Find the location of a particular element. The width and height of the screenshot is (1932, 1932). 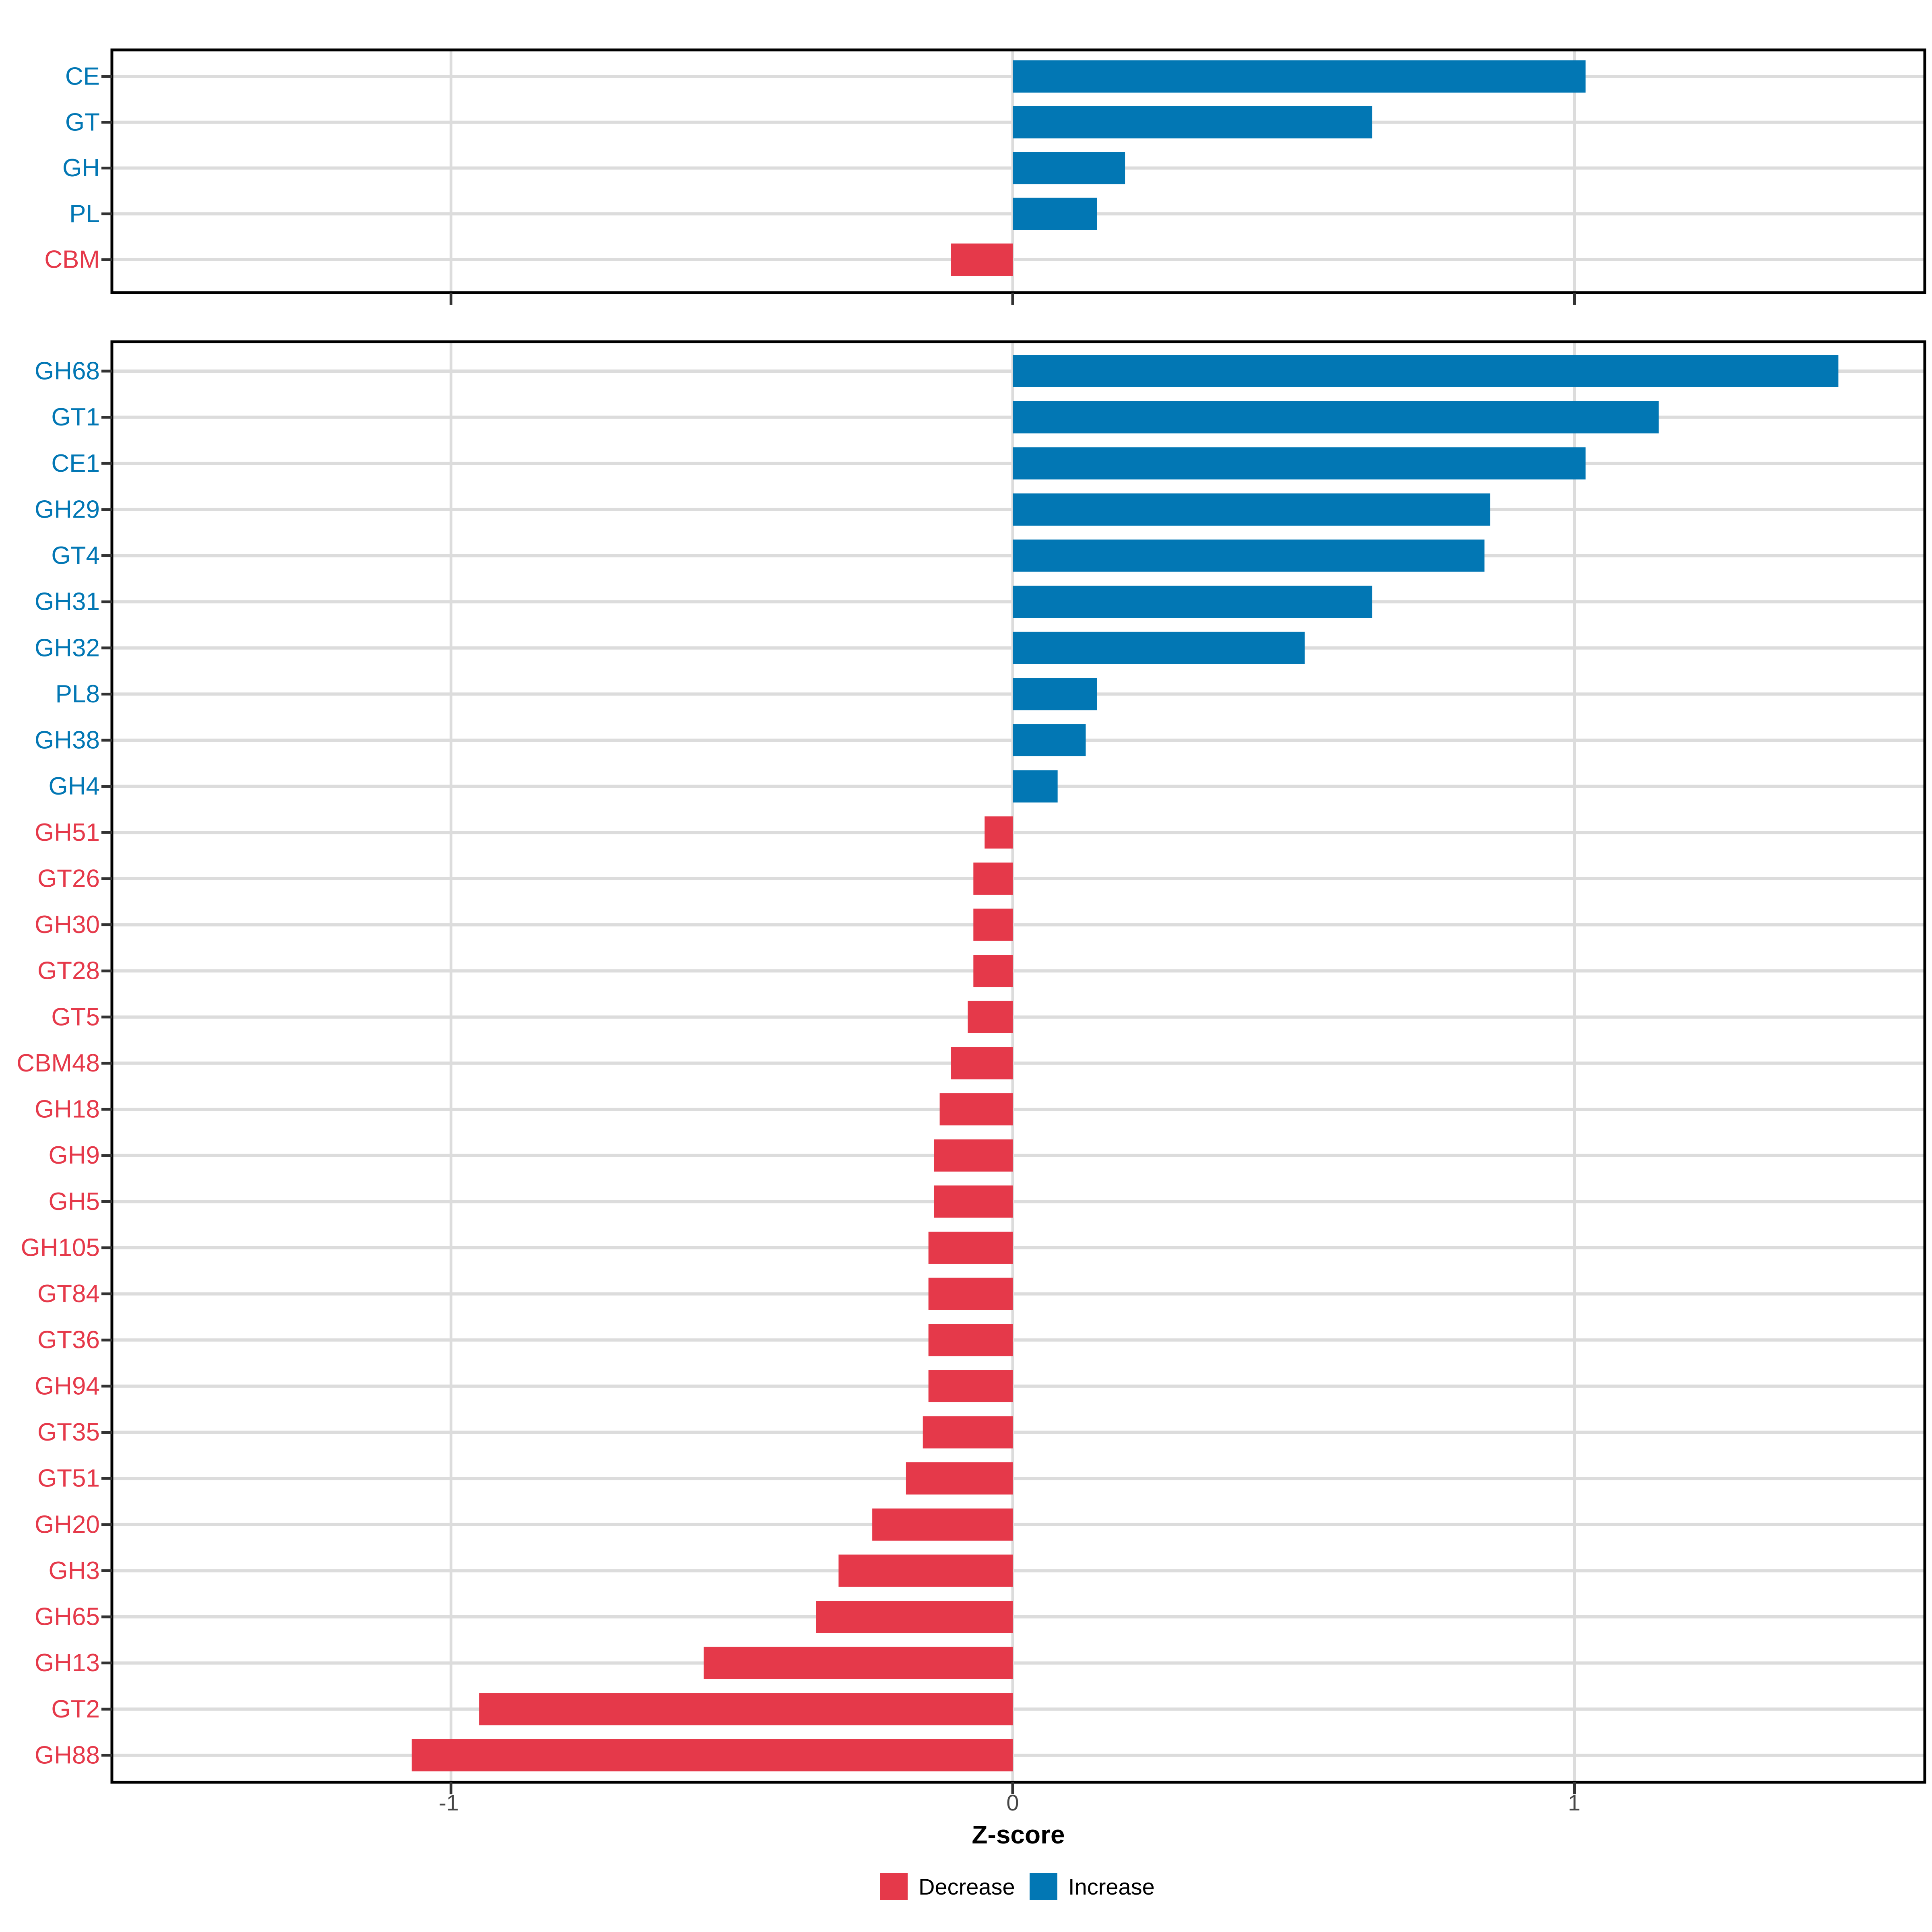

bar-CBM is located at coordinates (982, 260).